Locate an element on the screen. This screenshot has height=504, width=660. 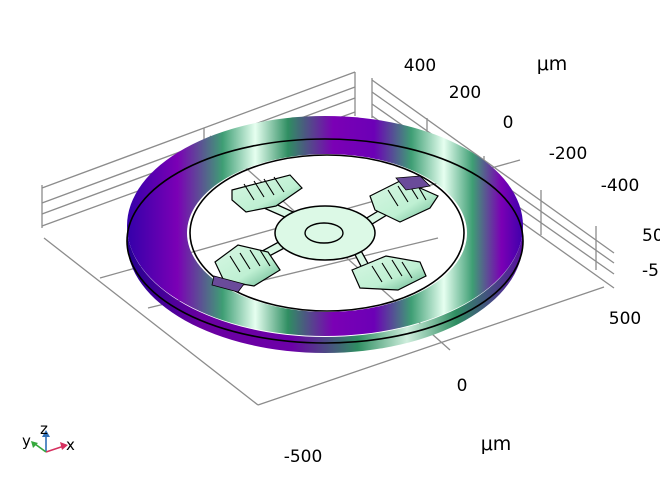
y-tick-label: 0 is located at coordinates (508, 123).